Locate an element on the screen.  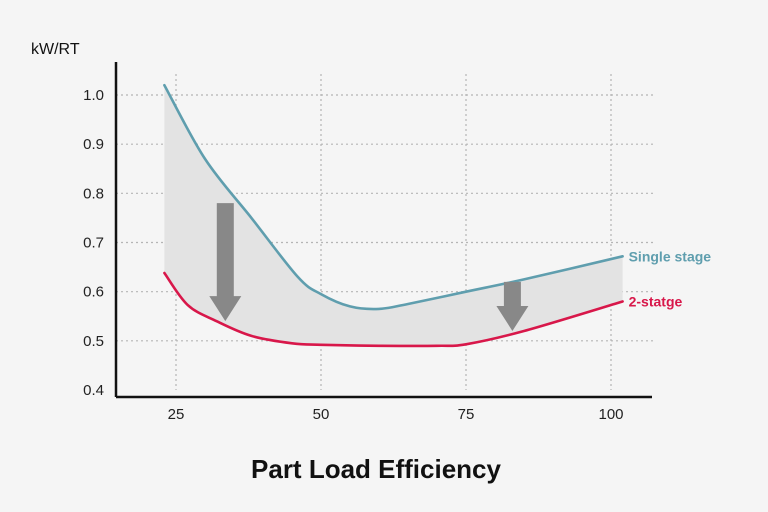
single-stage-label: Single stage is located at coordinates (670, 256).